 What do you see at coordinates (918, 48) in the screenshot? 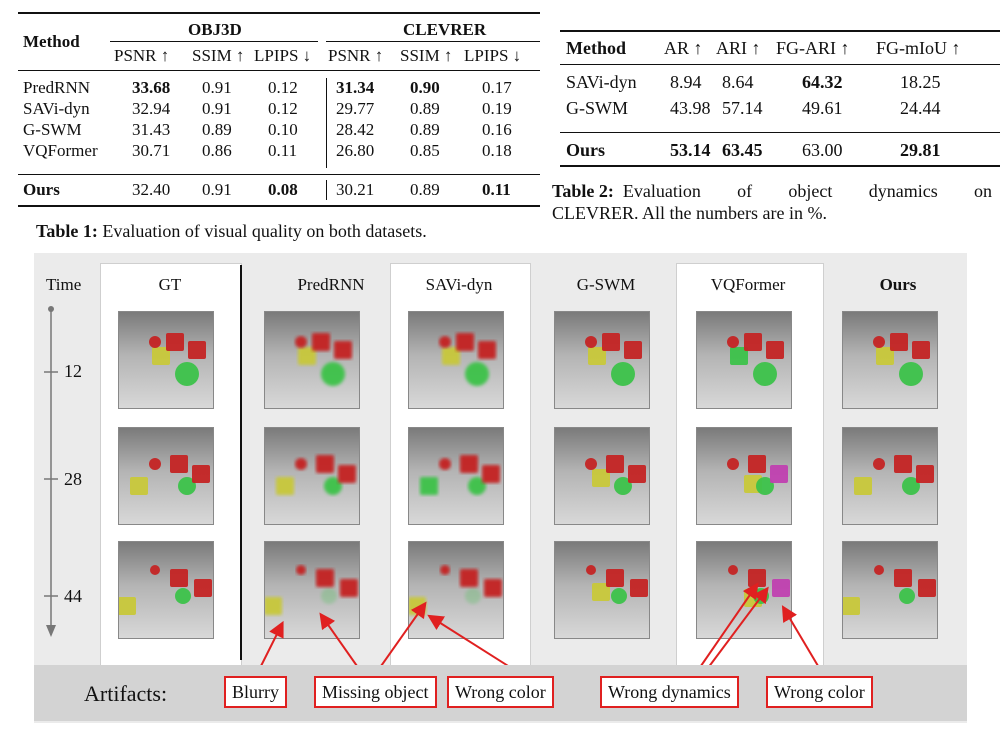
I see `t2-header-4: FG-mIoU ↑` at bounding box center [918, 48].